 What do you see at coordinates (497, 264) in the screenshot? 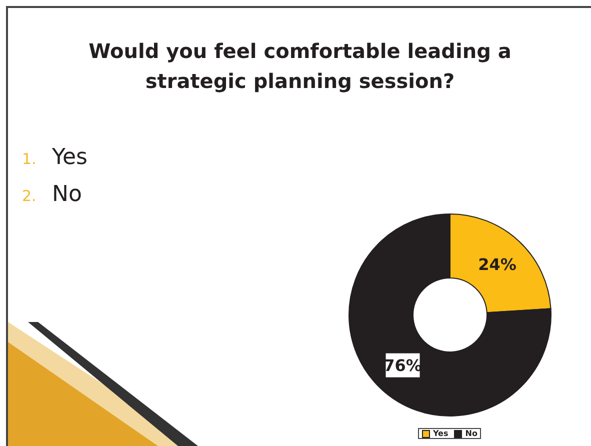
I see `data-label: 24%` at bounding box center [497, 264].